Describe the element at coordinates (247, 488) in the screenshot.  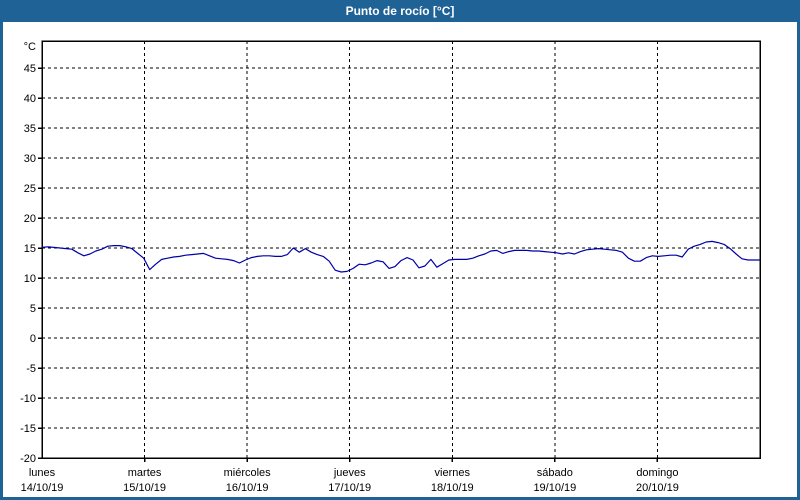
I see `day-date-label: 16/10/19` at that location.